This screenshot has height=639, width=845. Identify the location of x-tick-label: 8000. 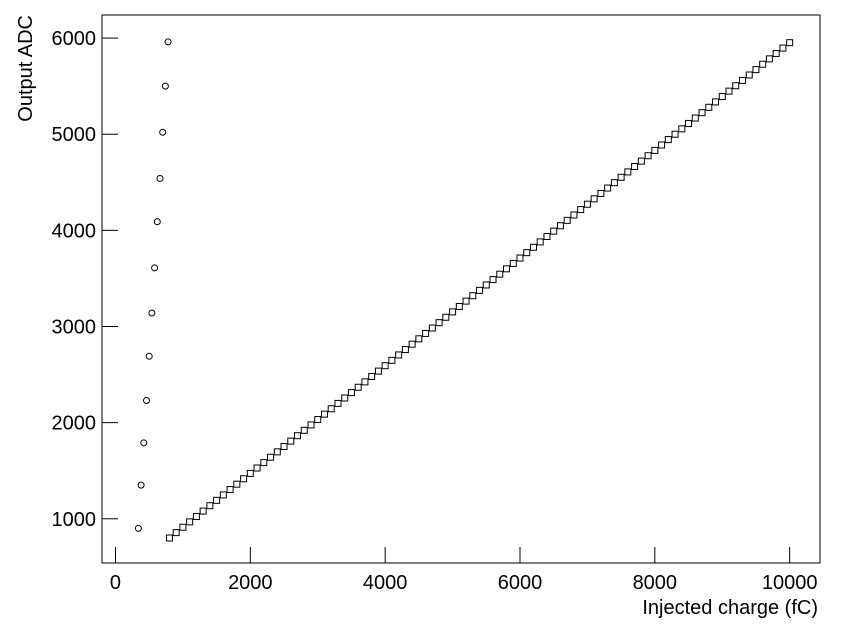
(655, 583).